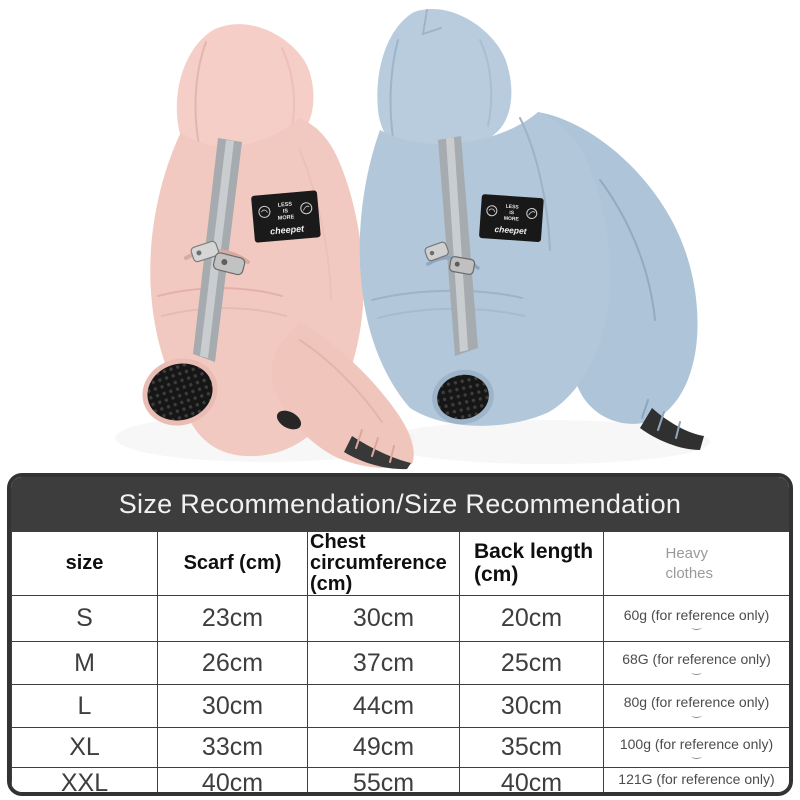  Describe the element at coordinates (84, 706) in the screenshot. I see `size-cell: L` at that location.